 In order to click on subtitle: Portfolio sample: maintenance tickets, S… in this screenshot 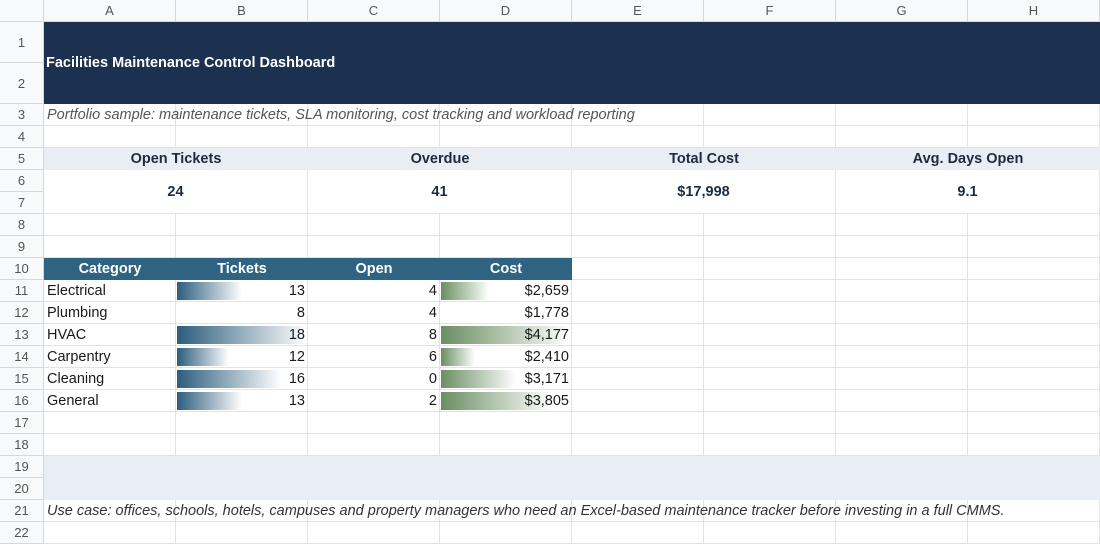, I will do `click(341, 115)`.